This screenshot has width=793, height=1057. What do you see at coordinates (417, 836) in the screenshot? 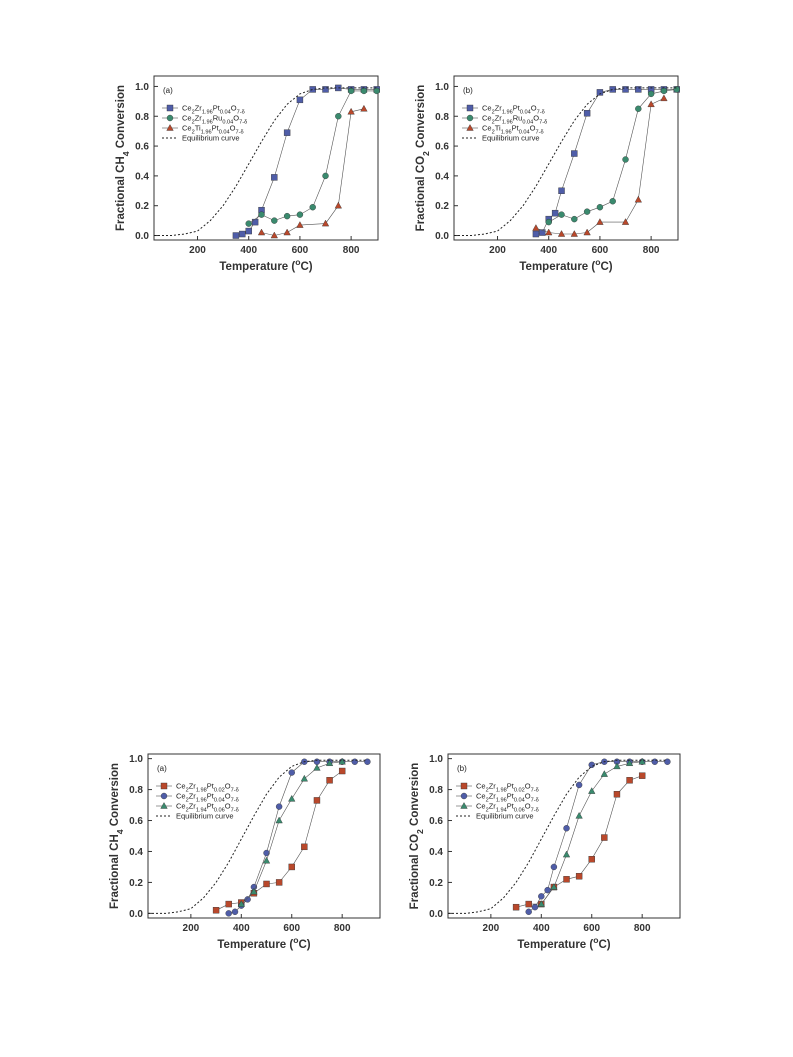
I see `y-axis-label: Fractional CO2 Conversion` at bounding box center [417, 836].